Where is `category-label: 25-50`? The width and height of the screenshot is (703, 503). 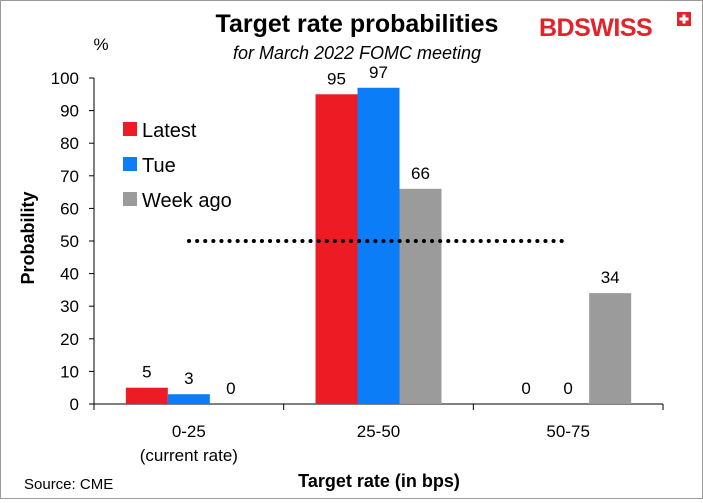 category-label: 25-50 is located at coordinates (378, 431).